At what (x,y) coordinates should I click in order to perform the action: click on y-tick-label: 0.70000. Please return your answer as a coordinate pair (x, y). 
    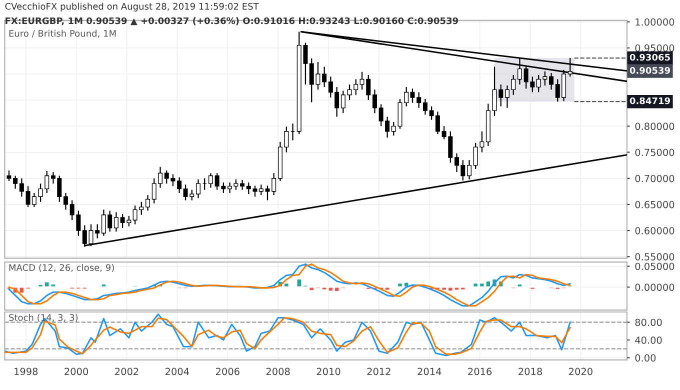
    Looking at the image, I should click on (654, 178).